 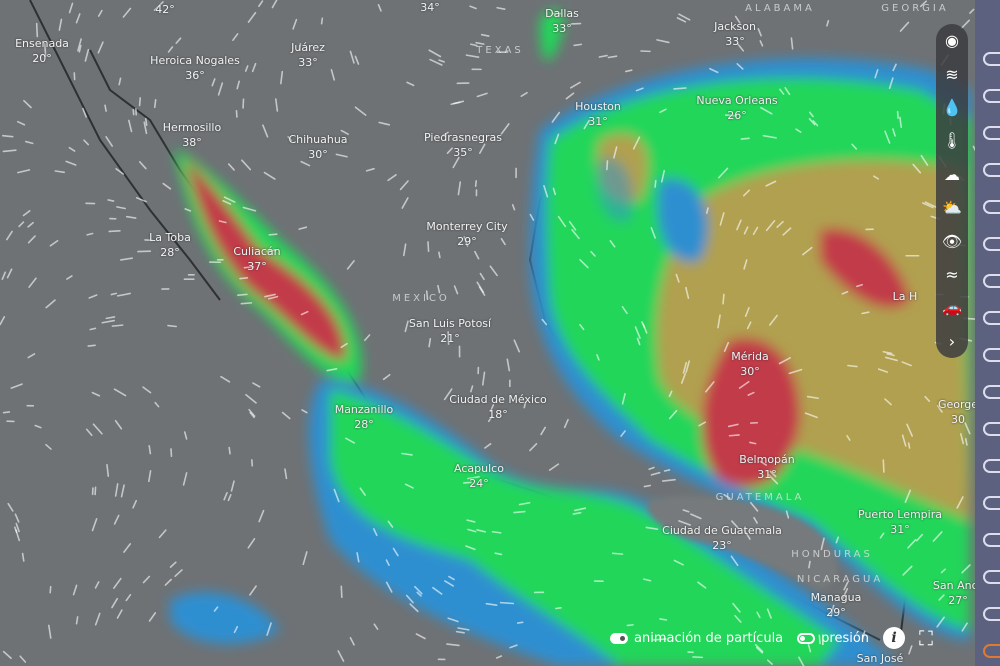 What do you see at coordinates (736, 108) in the screenshot?
I see `city-label: Nueva Orleans 26°` at bounding box center [736, 108].